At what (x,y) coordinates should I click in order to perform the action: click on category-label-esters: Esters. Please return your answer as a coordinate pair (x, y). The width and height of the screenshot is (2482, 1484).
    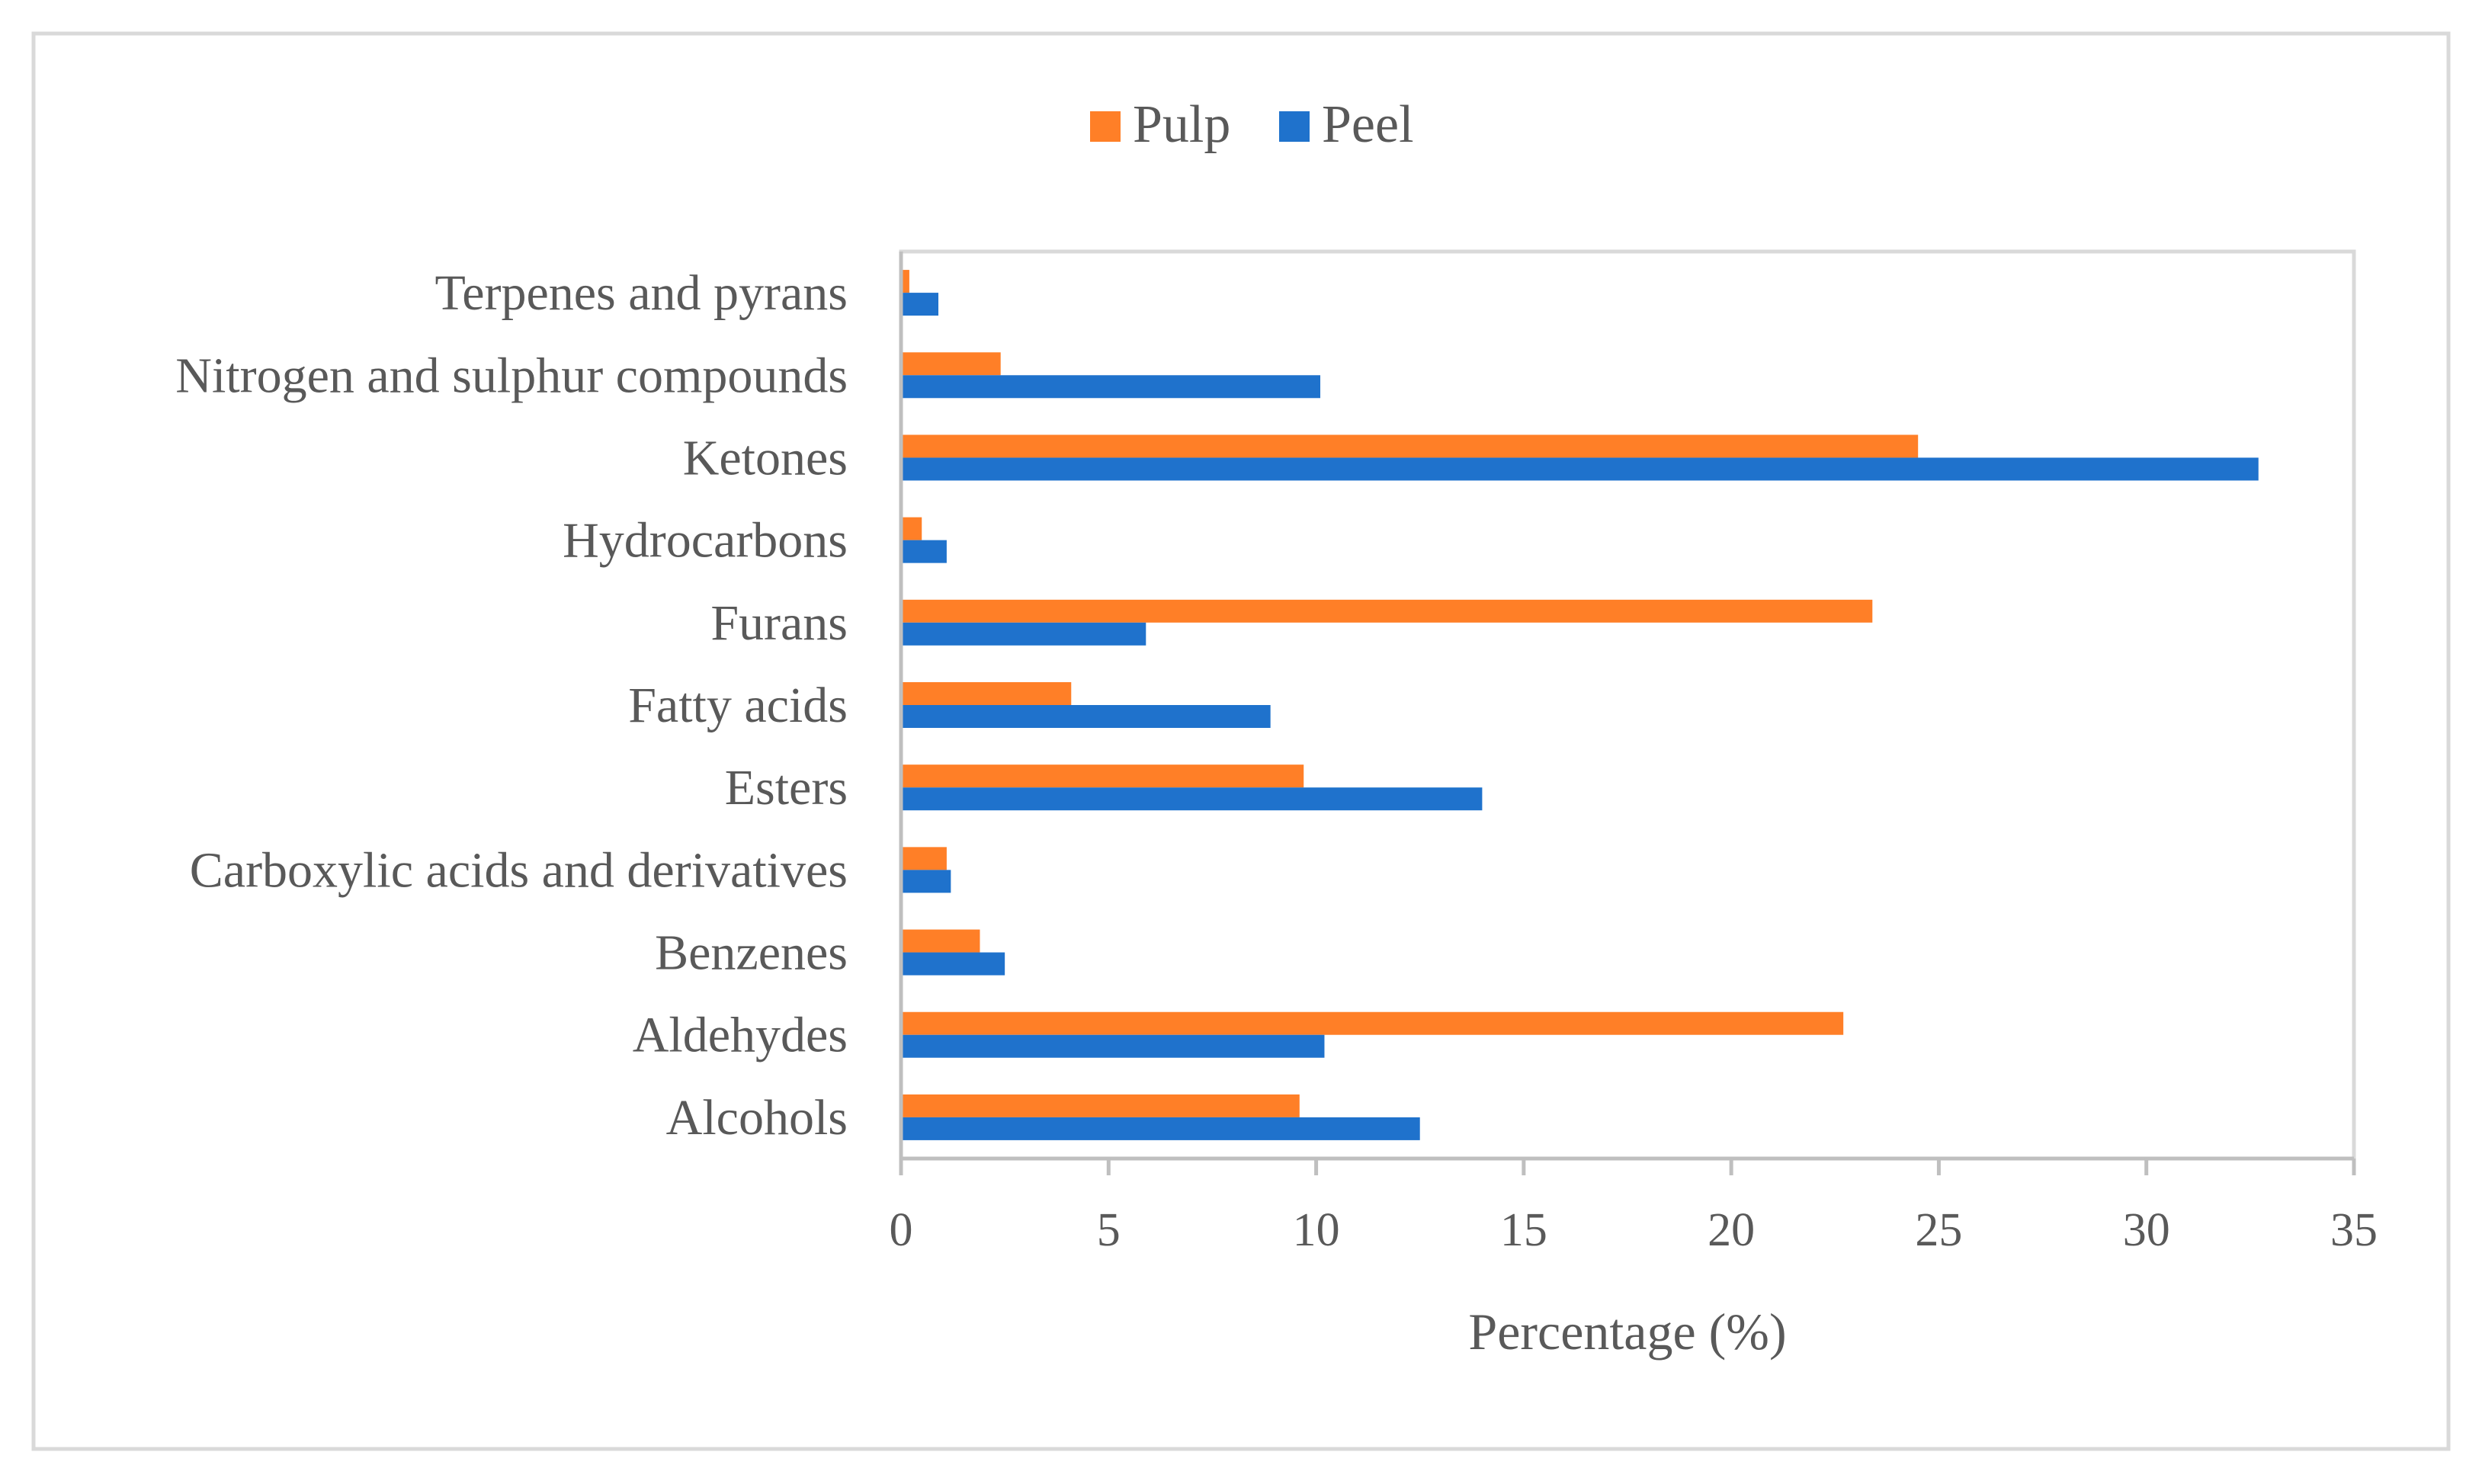
    Looking at the image, I should click on (786, 788).